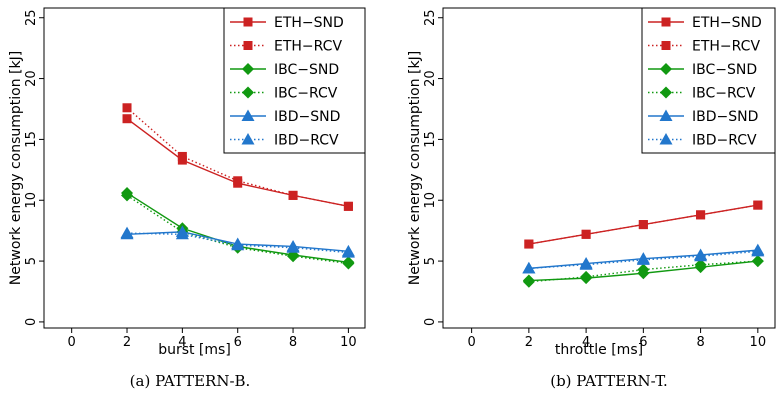 The width and height of the screenshot is (781, 409). Describe the element at coordinates (190, 381) in the screenshot. I see `figure-caption: (a) PATTERN-B.` at that location.